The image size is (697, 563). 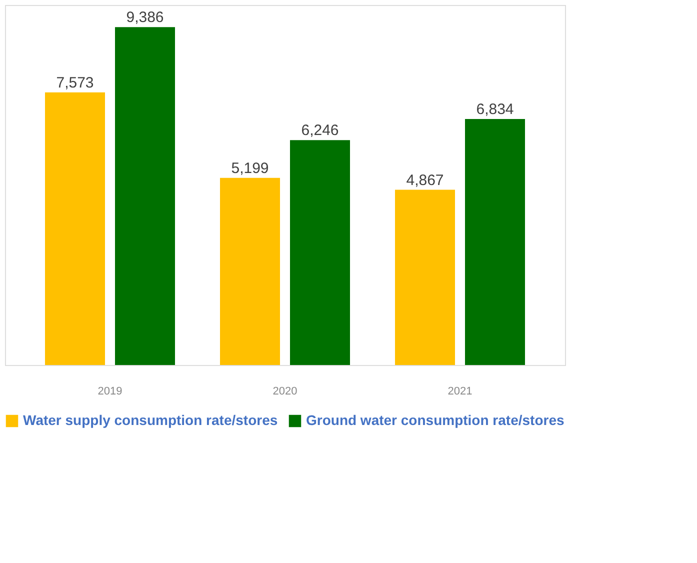 What do you see at coordinates (460, 392) in the screenshot?
I see `x-tick-label: 2021` at bounding box center [460, 392].